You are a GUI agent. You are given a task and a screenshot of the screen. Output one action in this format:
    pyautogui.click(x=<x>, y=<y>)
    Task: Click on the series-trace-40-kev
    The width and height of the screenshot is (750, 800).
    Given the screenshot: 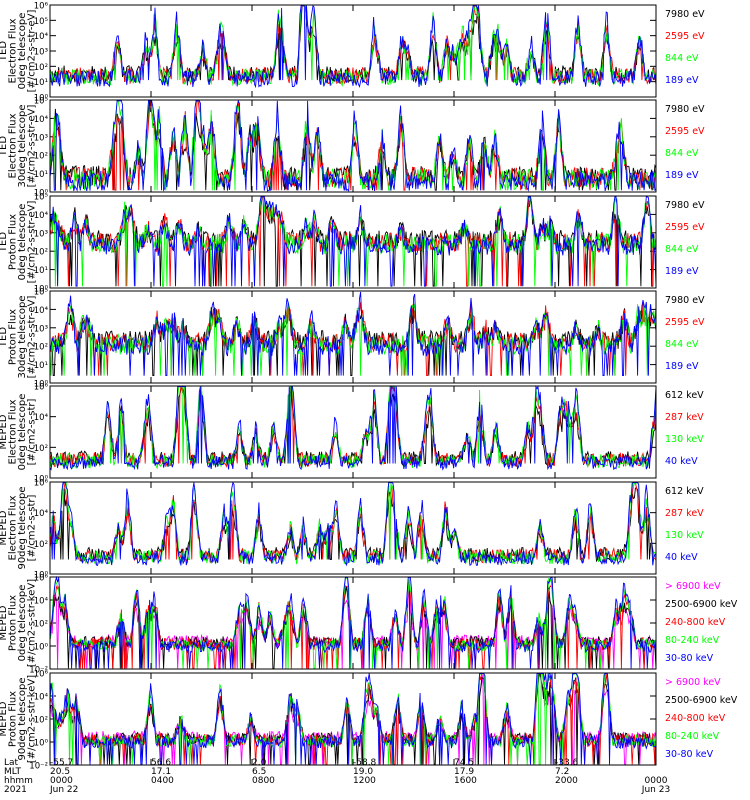 What is the action you would take?
    pyautogui.click(x=353, y=427)
    